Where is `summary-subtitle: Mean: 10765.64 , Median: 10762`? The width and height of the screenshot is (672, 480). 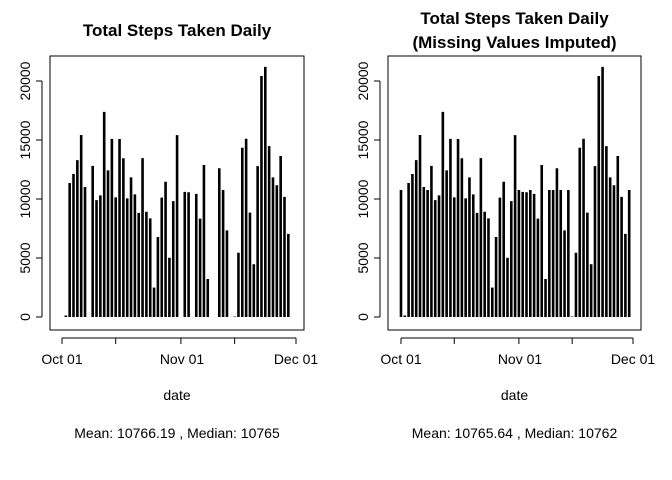
summary-subtitle: Mean: 10765.64 , Median: 10762 is located at coordinates (515, 433).